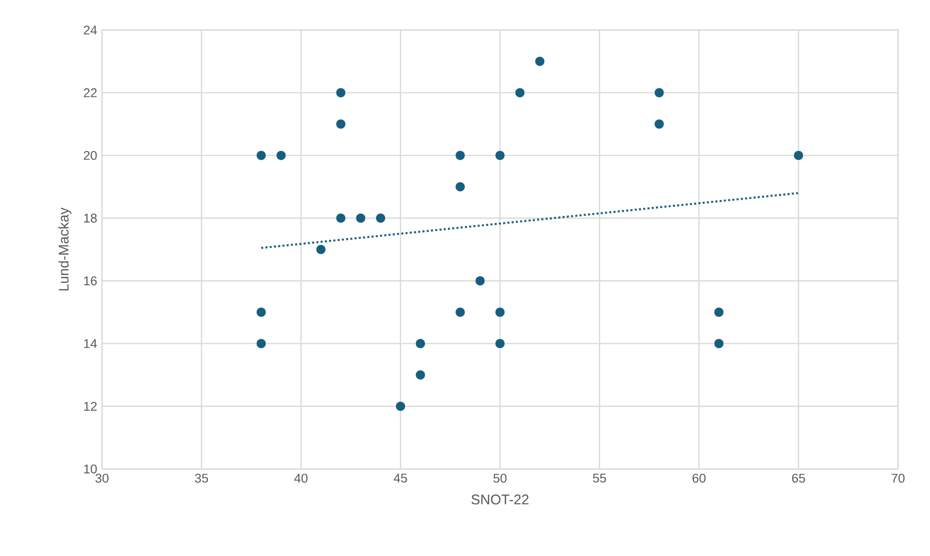  Describe the element at coordinates (90, 218) in the screenshot. I see `y-tick-label: 18` at that location.